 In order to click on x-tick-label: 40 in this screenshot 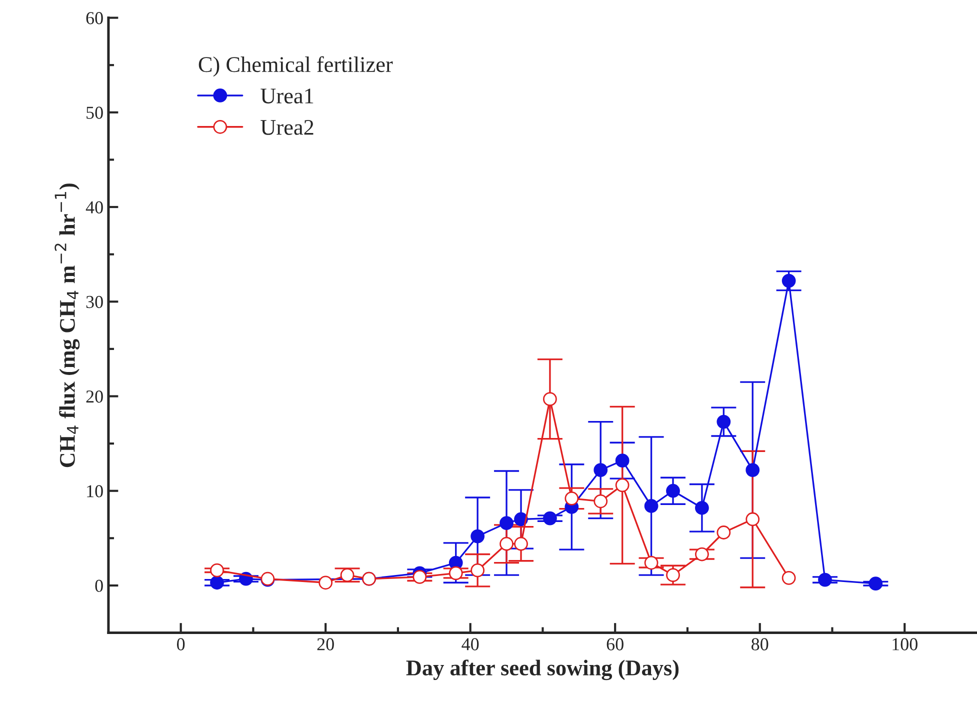, I will do `click(470, 644)`.